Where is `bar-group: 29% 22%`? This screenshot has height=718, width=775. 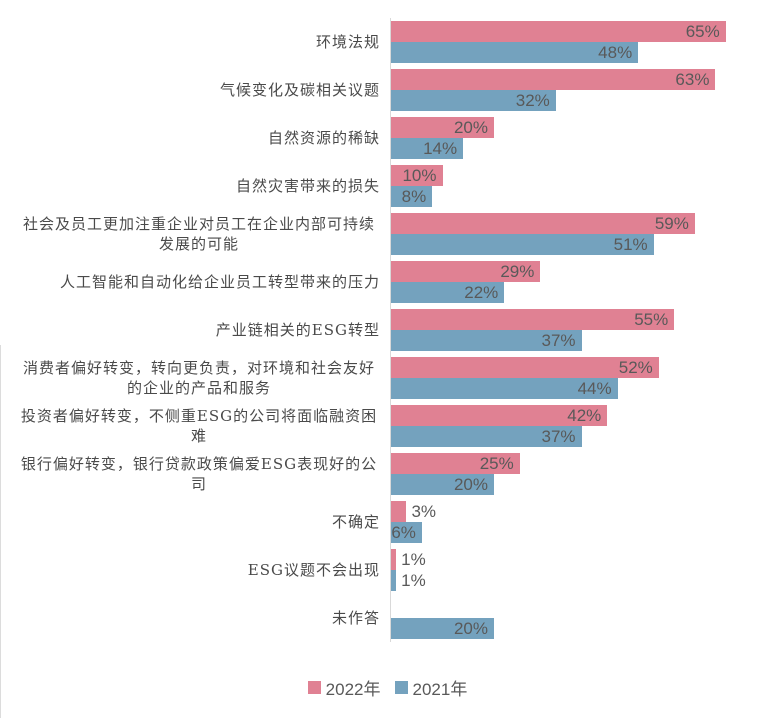 bar-group: 29% 22% is located at coordinates (582, 282).